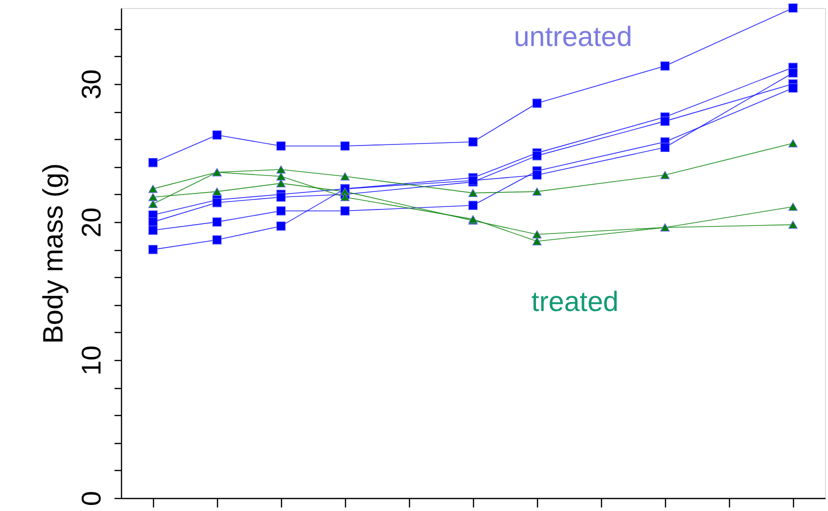 The image size is (828, 511). Describe the element at coordinates (91, 84) in the screenshot. I see `y-tick-label: 30` at that location.